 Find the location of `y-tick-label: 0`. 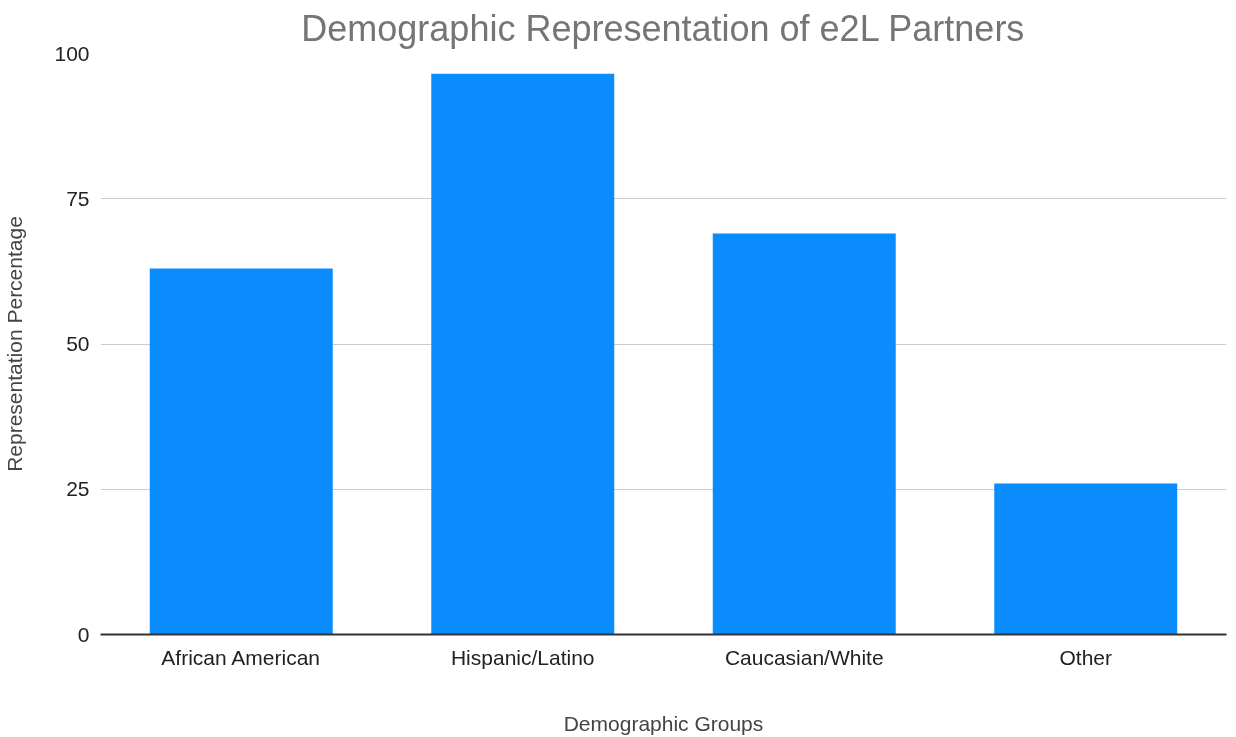

y-tick-label: 0 is located at coordinates (83, 634).